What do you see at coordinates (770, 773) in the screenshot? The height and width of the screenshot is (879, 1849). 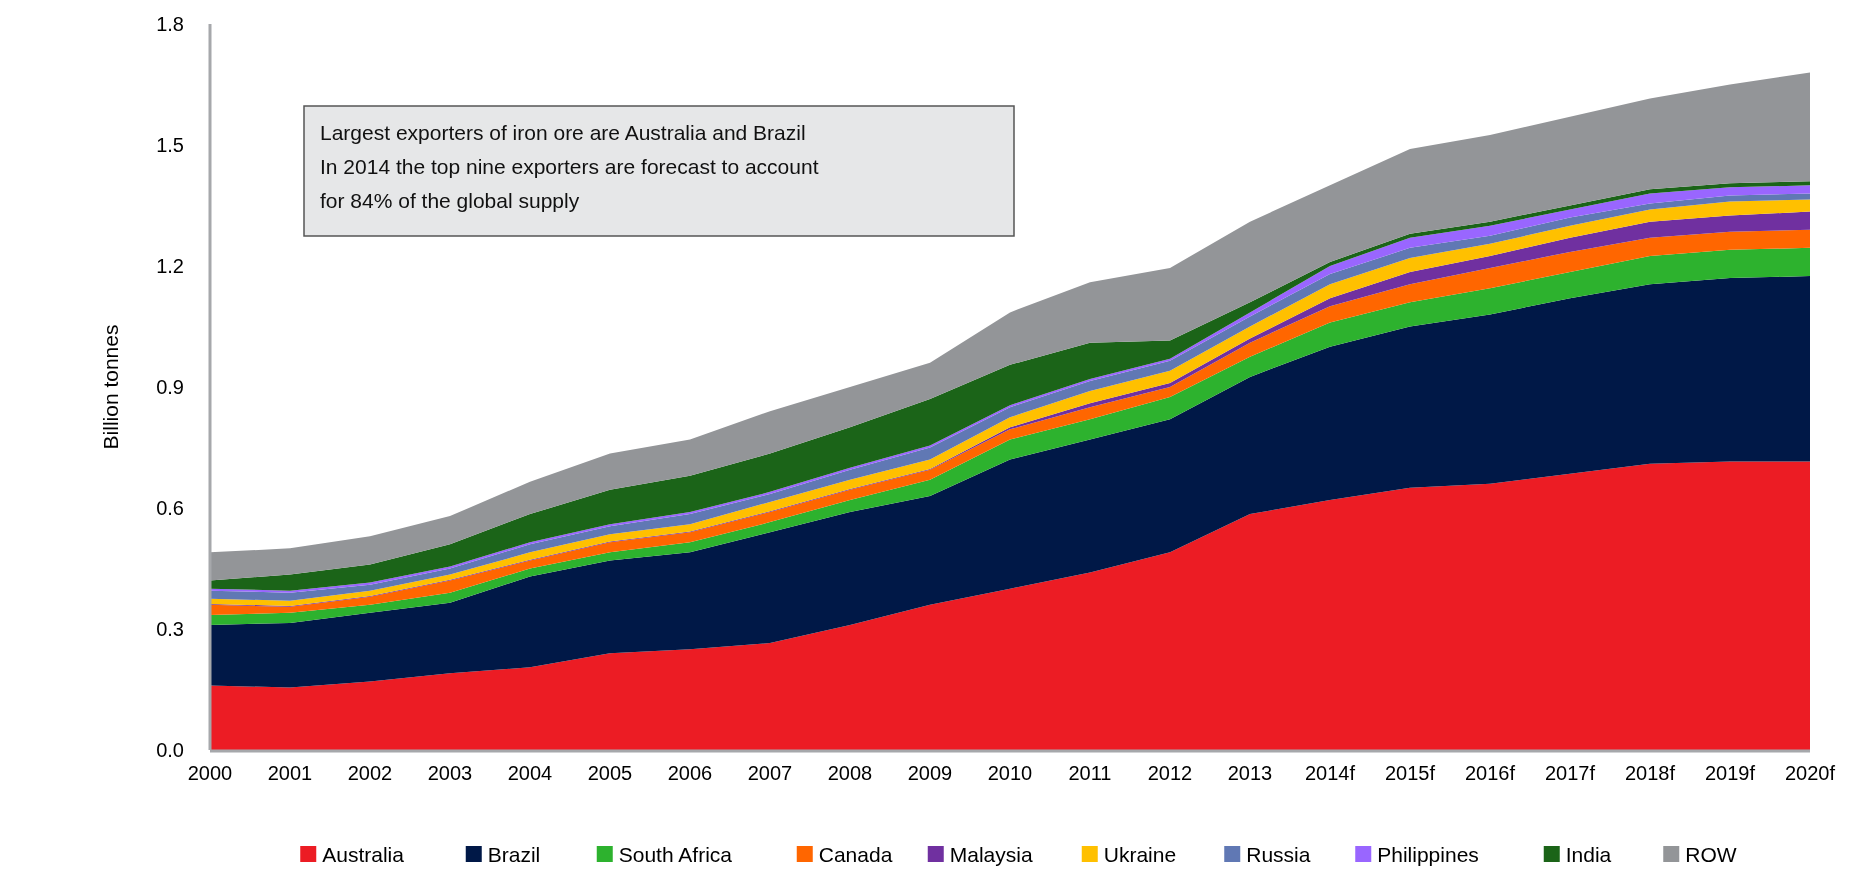 I see `x-tick-label: 2007` at bounding box center [770, 773].